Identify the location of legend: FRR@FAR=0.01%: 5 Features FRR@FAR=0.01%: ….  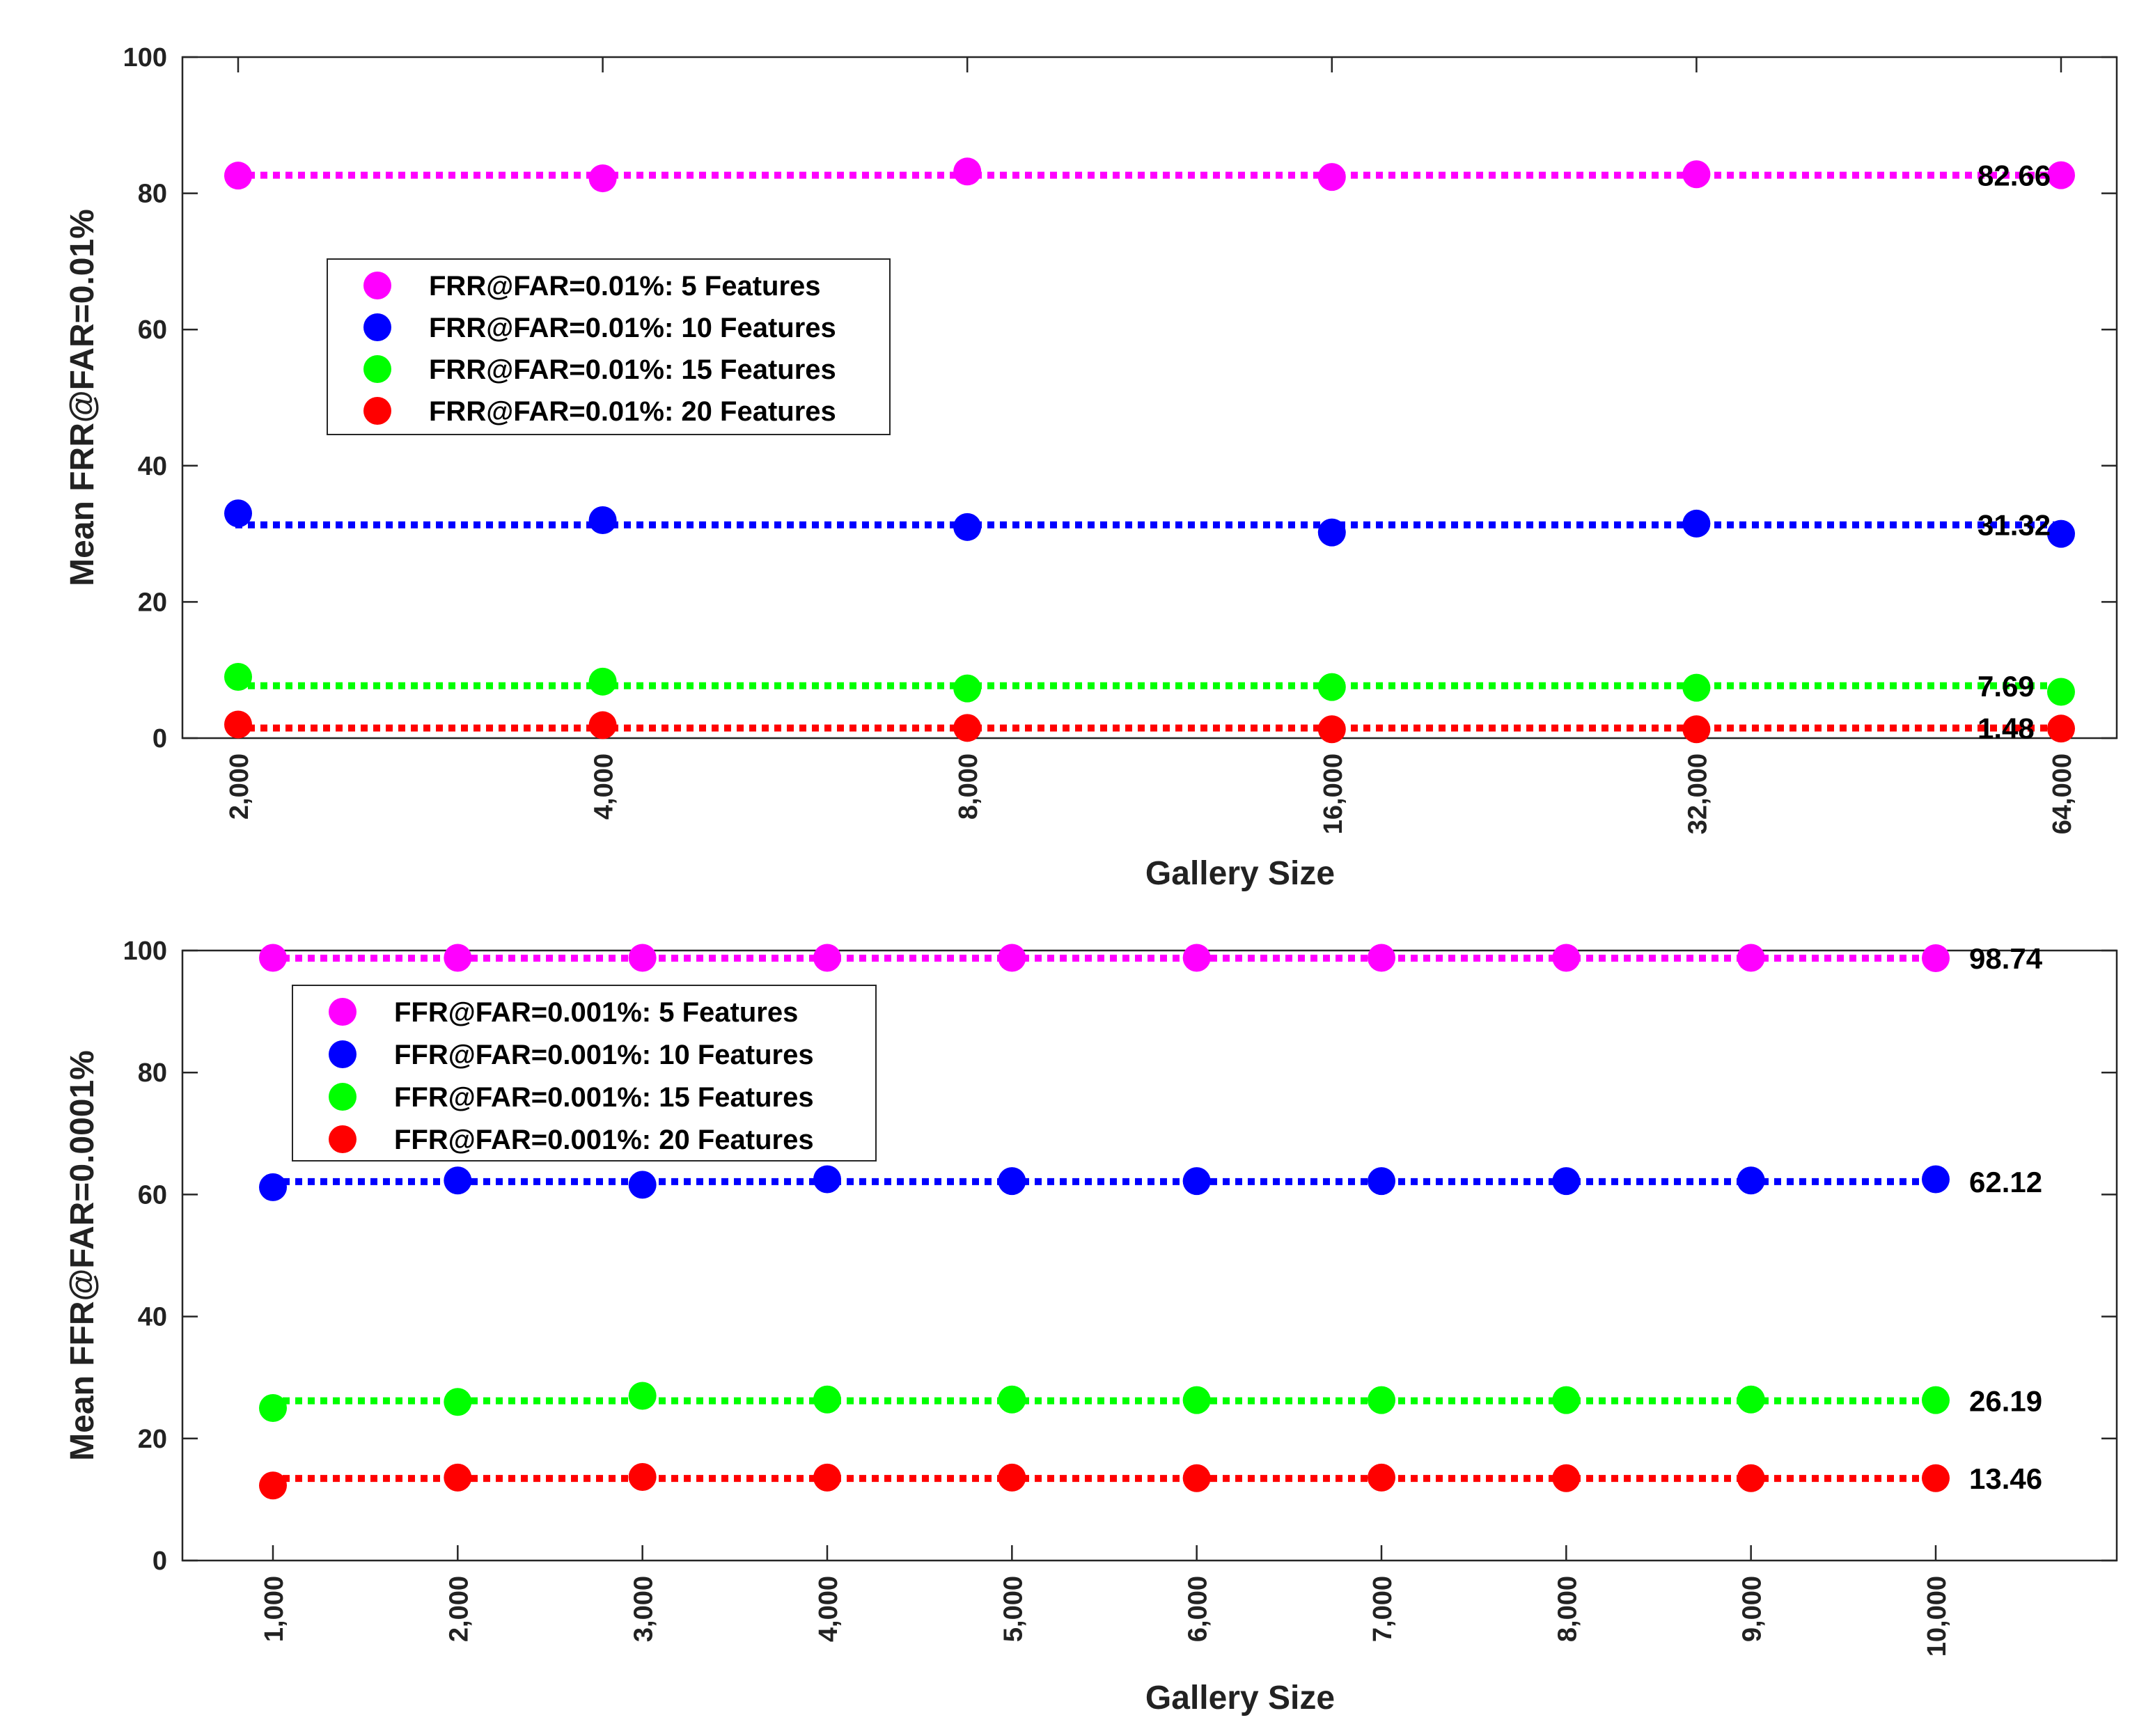
(609, 347).